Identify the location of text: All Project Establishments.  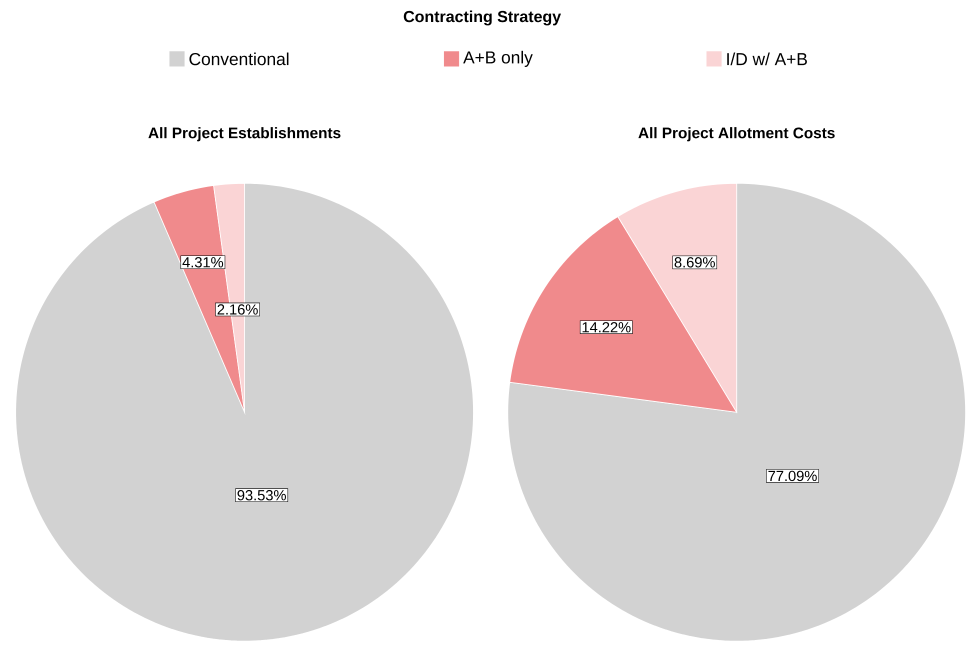
(244, 134).